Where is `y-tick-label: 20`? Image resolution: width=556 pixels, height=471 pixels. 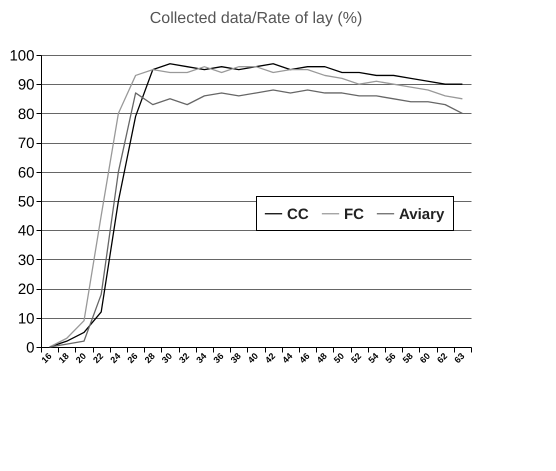 y-tick-label: 20 is located at coordinates (26, 289).